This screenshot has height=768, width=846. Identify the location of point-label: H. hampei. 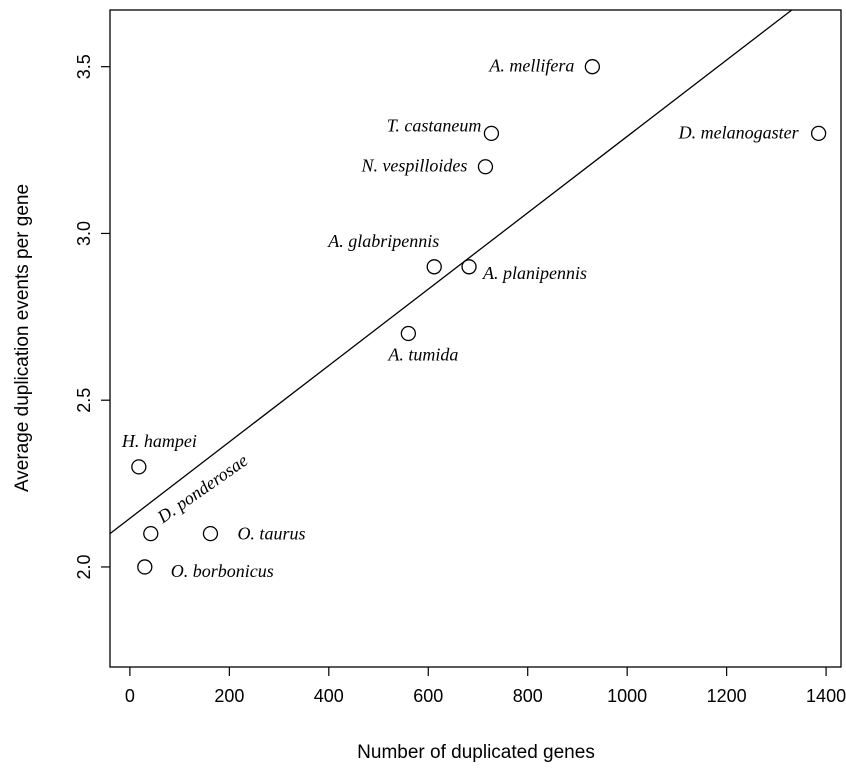
(159, 441).